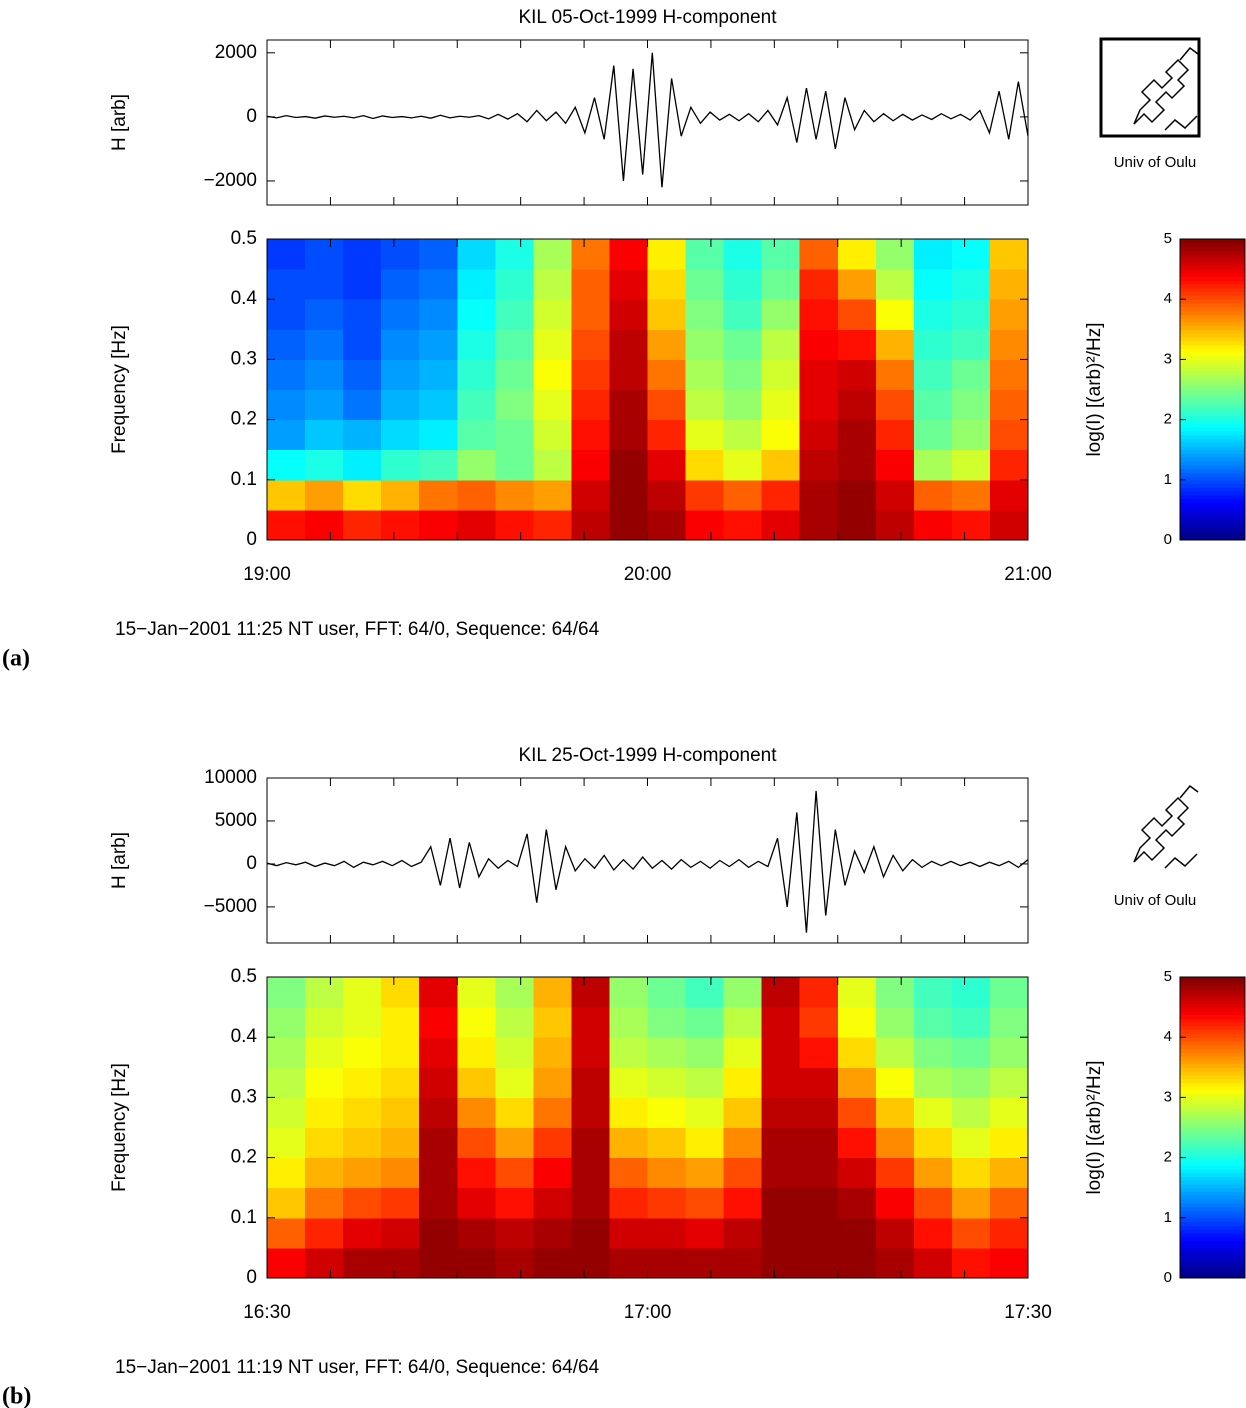  What do you see at coordinates (1168, 1096) in the screenshot?
I see `colorbar-tick-label: 3` at bounding box center [1168, 1096].